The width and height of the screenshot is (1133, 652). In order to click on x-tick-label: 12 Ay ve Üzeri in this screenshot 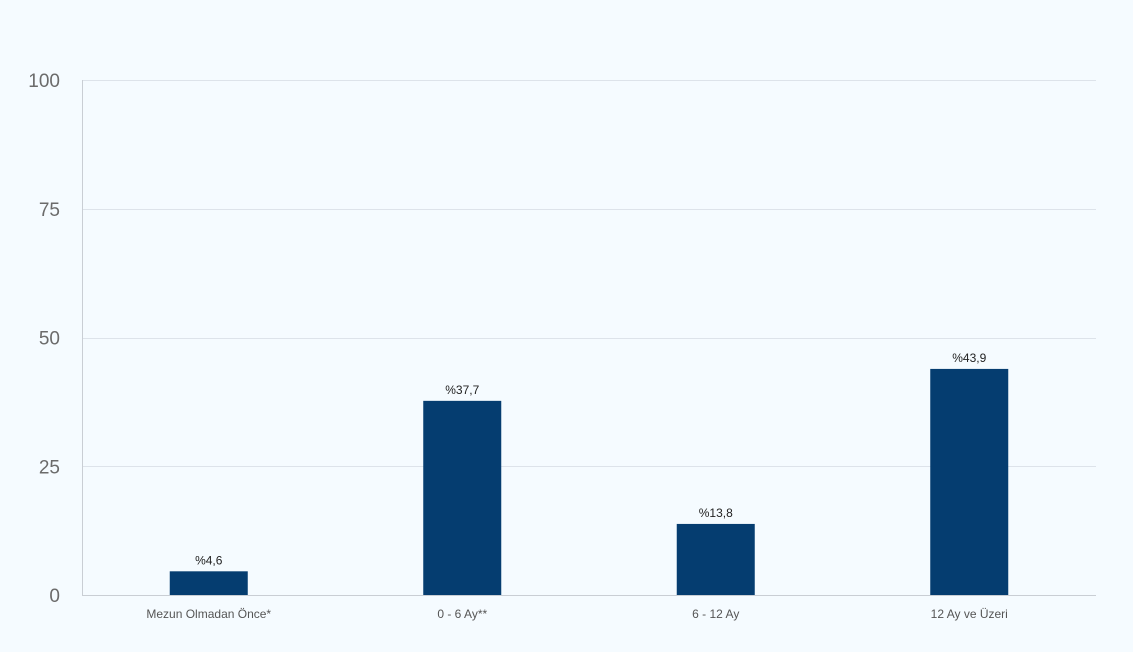, I will do `click(969, 614)`.